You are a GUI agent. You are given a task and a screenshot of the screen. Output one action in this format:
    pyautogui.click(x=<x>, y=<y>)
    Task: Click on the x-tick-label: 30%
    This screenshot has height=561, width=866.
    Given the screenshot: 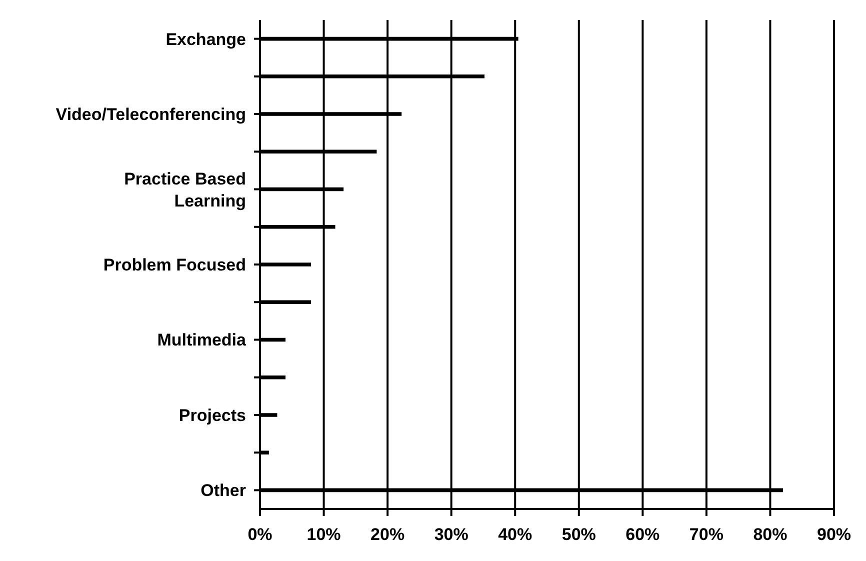 What is the action you would take?
    pyautogui.click(x=451, y=534)
    